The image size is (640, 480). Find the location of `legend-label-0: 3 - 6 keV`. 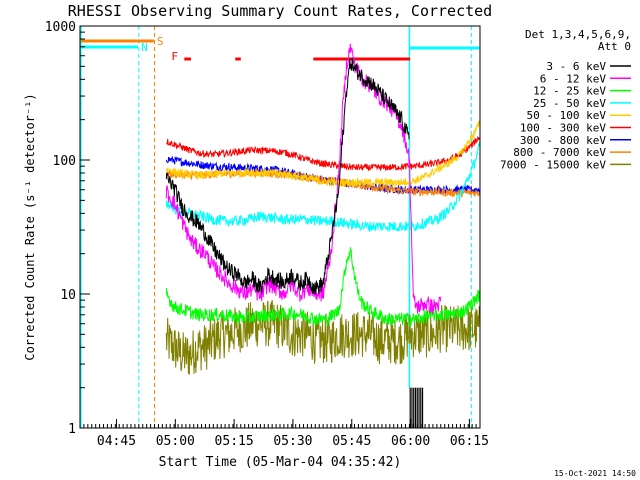

legend-label-0: 3 - 6 keV is located at coordinates (576, 66).